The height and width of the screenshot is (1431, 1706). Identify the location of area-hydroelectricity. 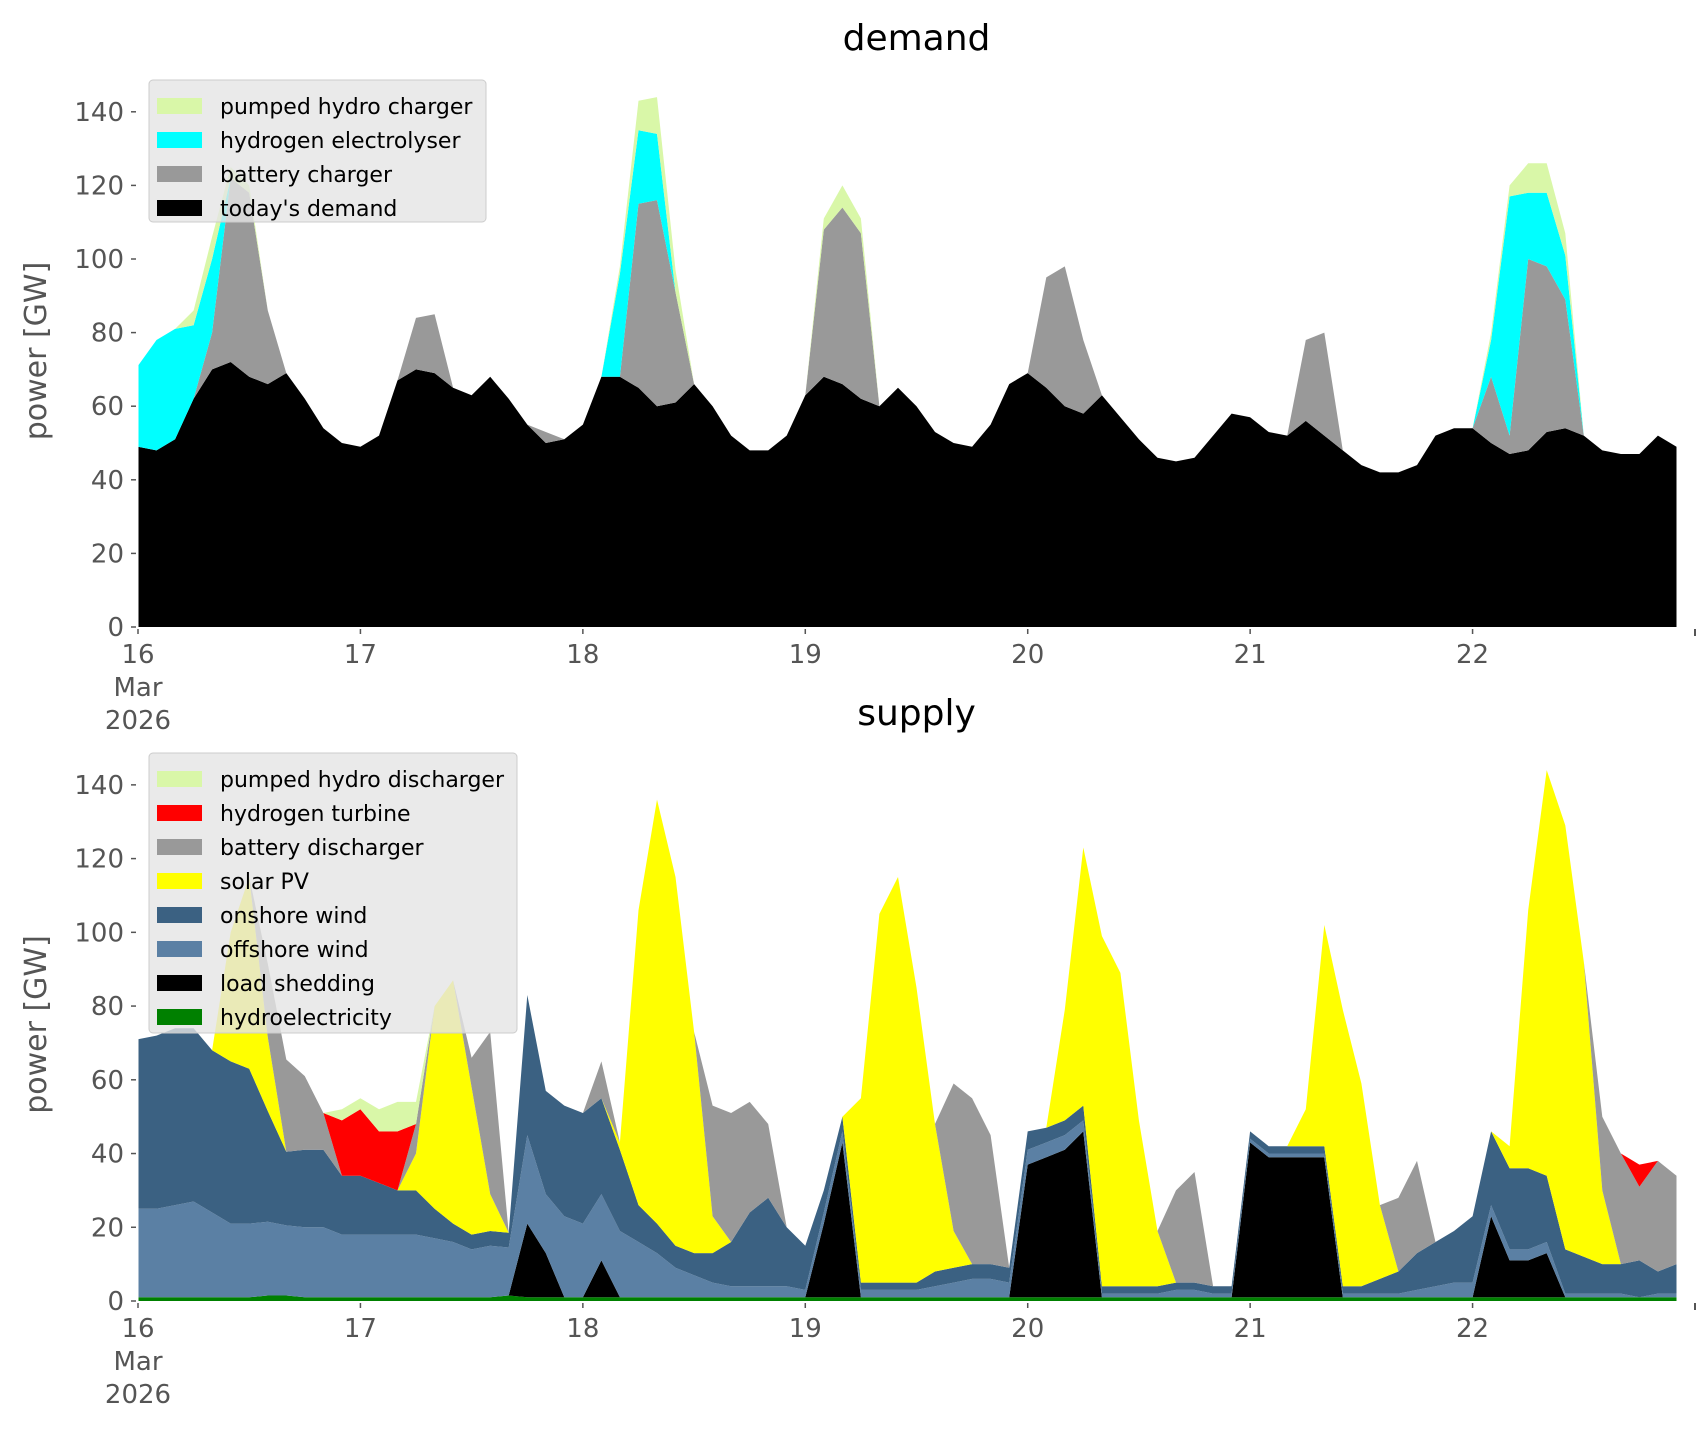
(907, 1298).